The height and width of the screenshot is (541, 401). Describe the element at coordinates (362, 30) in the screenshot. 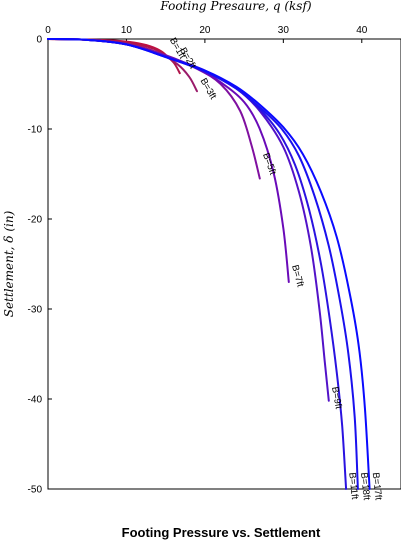

I see `x-tick-label: 40` at that location.